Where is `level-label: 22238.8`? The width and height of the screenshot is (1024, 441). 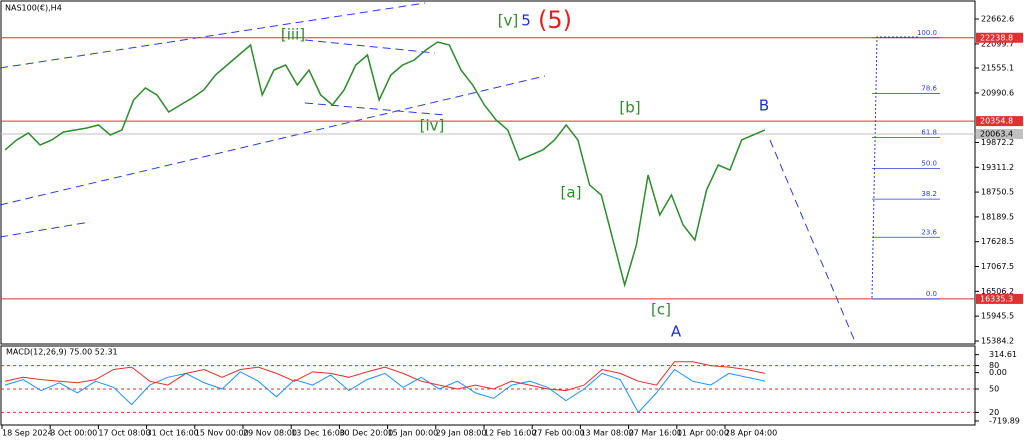
level-label: 22238.8 is located at coordinates (996, 37).